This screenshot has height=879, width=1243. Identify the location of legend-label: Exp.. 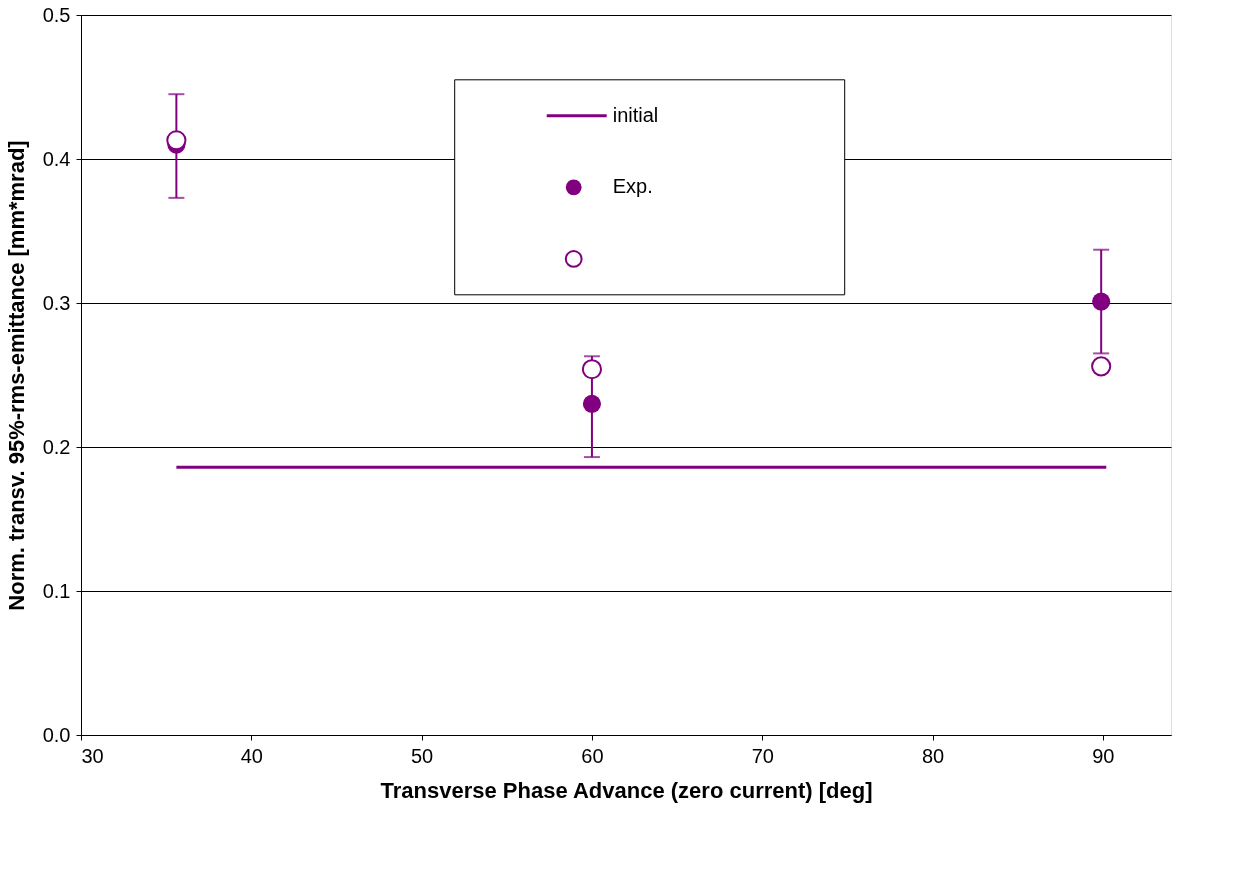
(632, 186).